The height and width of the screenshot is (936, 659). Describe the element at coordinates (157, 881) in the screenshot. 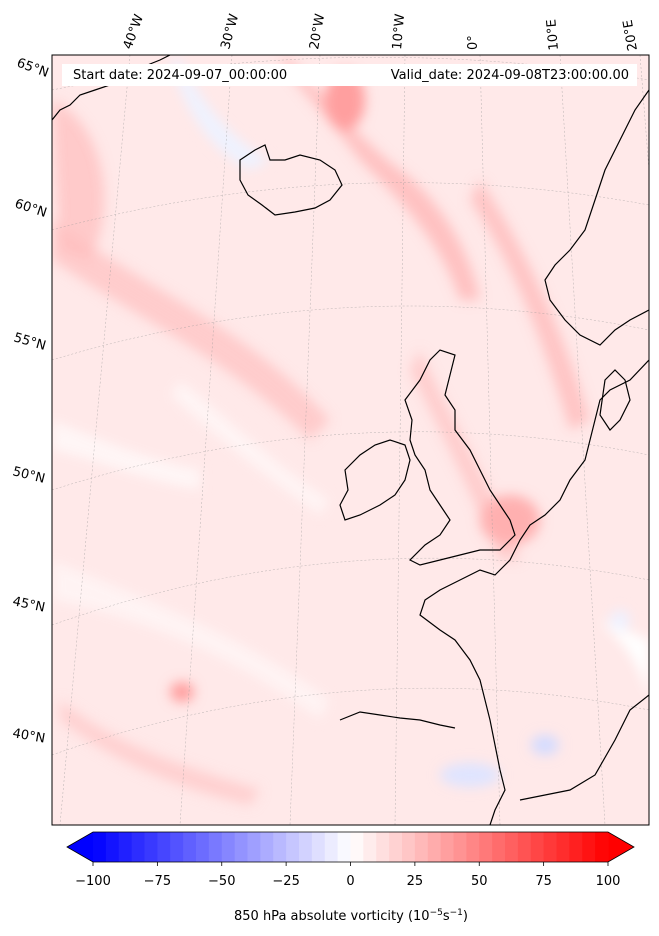

I see `colorbar-tick-label: −75` at that location.